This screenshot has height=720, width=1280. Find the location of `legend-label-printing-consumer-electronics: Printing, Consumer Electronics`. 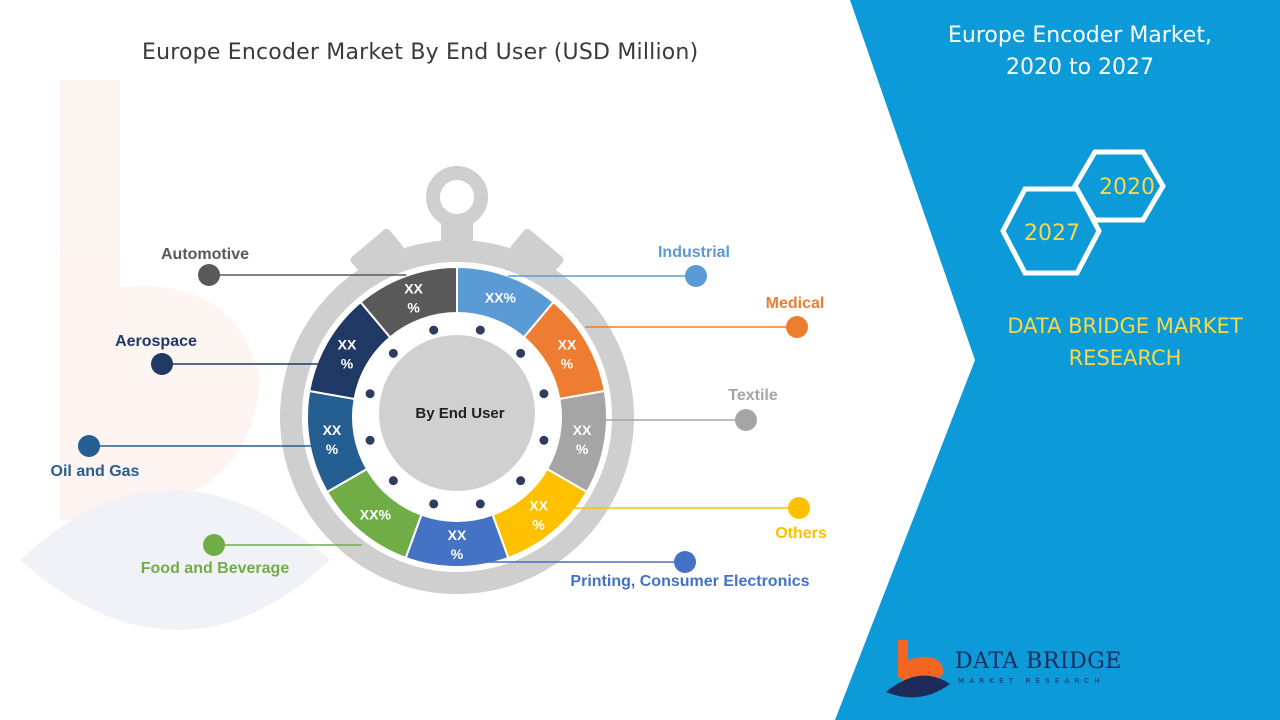

legend-label-printing-consumer-electronics: Printing, Consumer Electronics is located at coordinates (689, 581).